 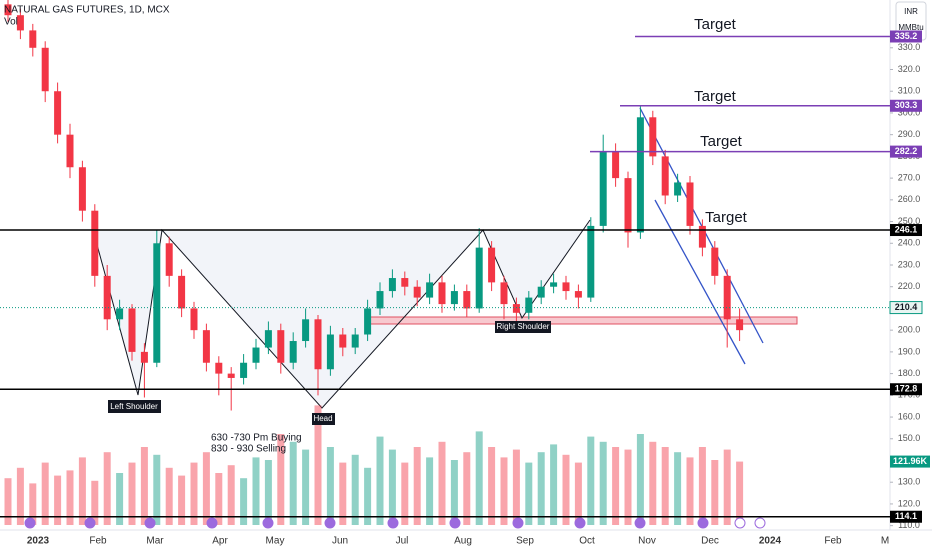 What do you see at coordinates (910, 461) in the screenshot?
I see `volume-tag-label: 121.96K` at bounding box center [910, 461].